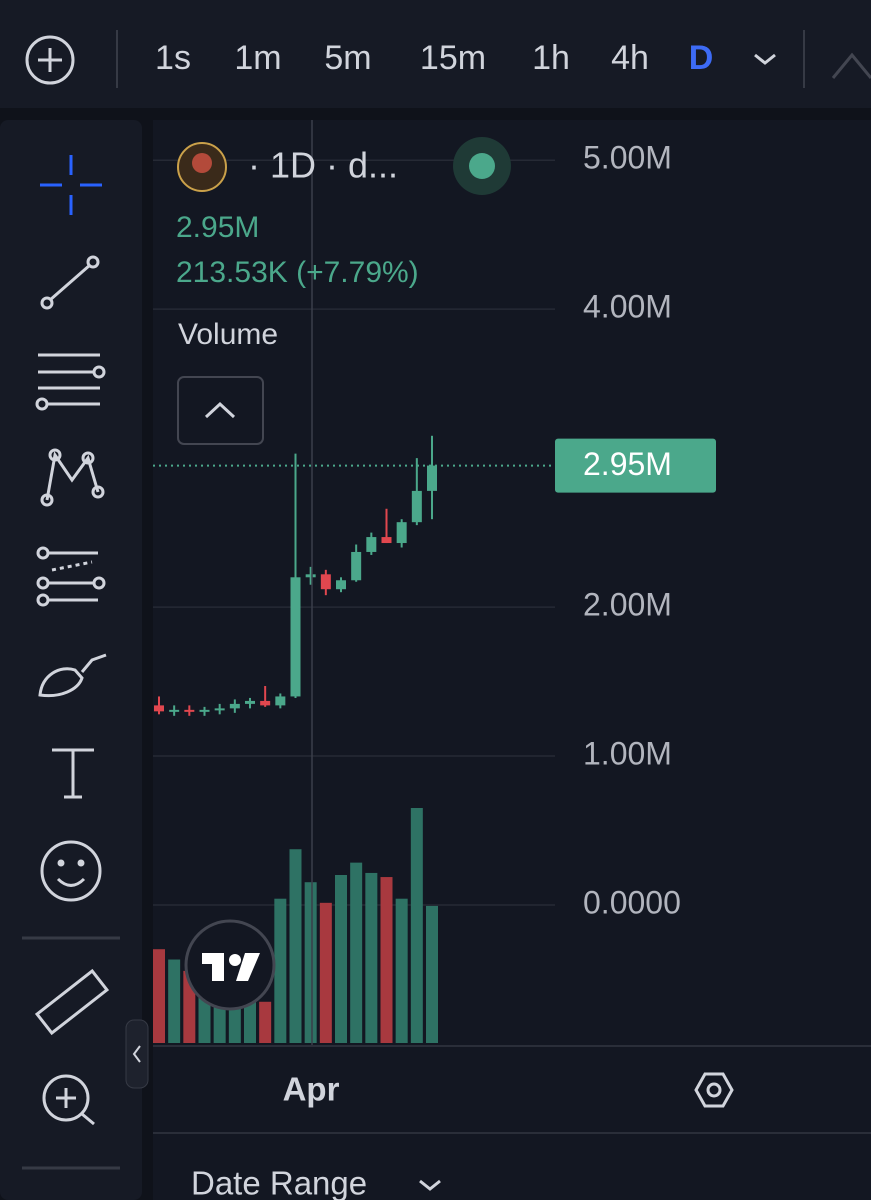  Describe the element at coordinates (173, 58) in the screenshot. I see `interval-button: 1s` at that location.